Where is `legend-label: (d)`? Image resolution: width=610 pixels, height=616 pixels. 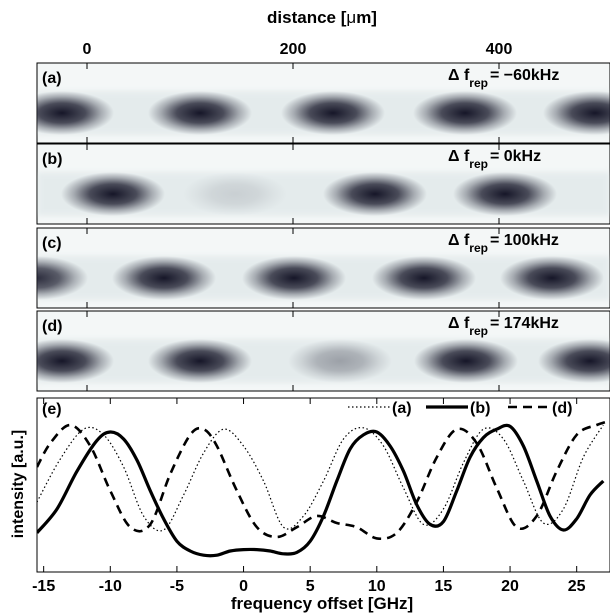
legend-label: (d) is located at coordinates (562, 408).